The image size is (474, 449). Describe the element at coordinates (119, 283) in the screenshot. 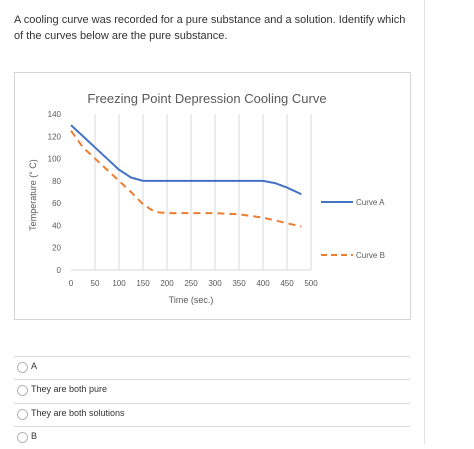

I see `x-tick-label: 100` at that location.